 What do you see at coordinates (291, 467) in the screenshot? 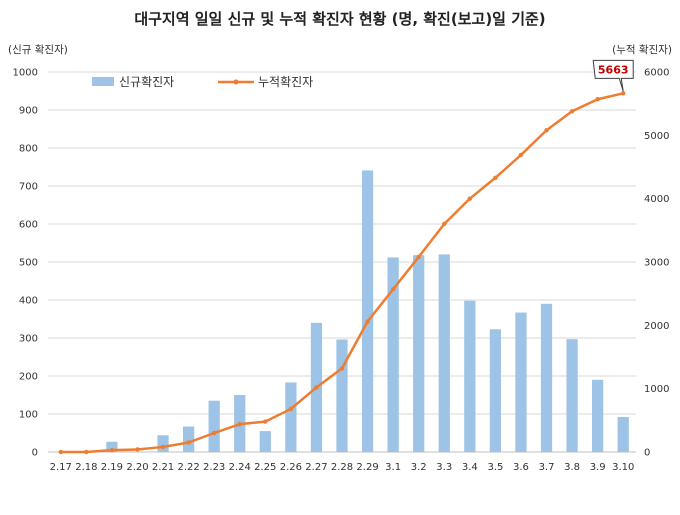
I see `x-axis-tick-label: 2.26` at bounding box center [291, 467].